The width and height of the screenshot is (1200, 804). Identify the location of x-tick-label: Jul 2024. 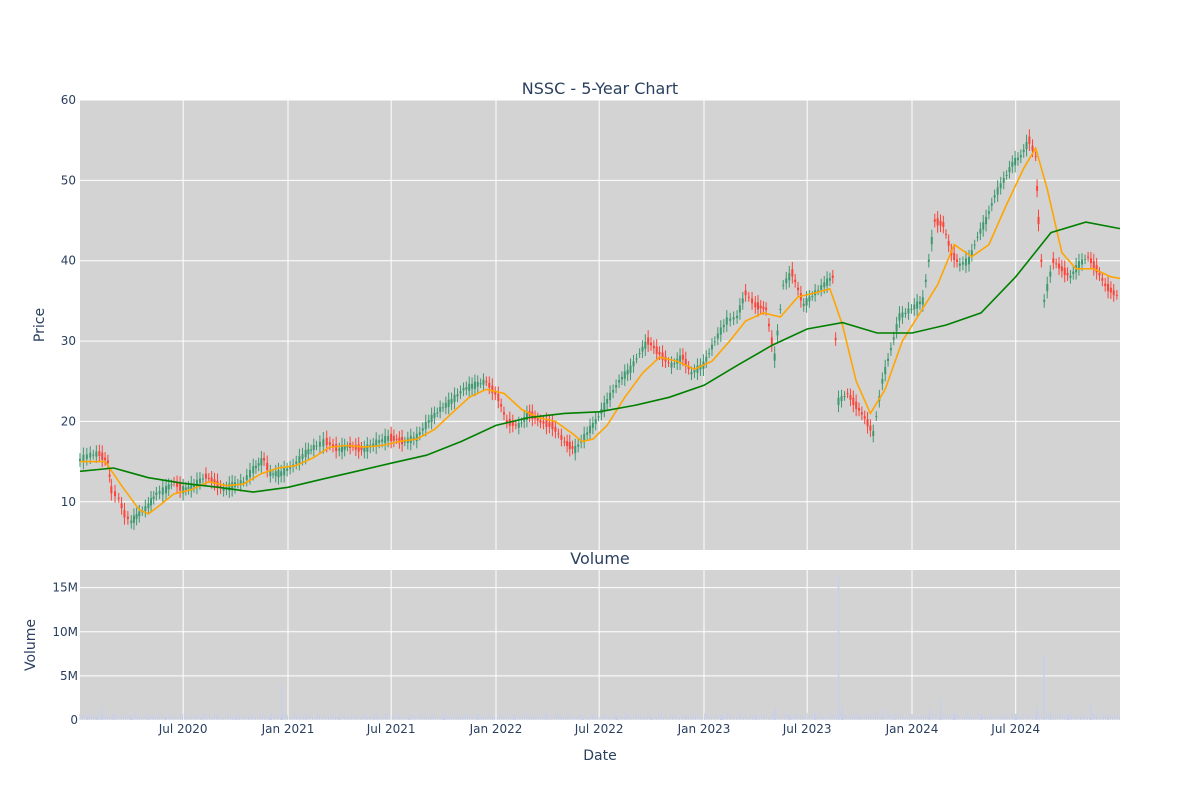
(1015, 729).